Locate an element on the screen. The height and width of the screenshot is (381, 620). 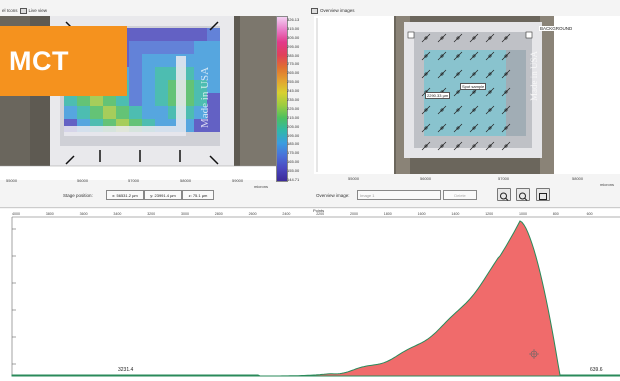
colorbar-label: 275.00 is located at coordinates (293, 64).